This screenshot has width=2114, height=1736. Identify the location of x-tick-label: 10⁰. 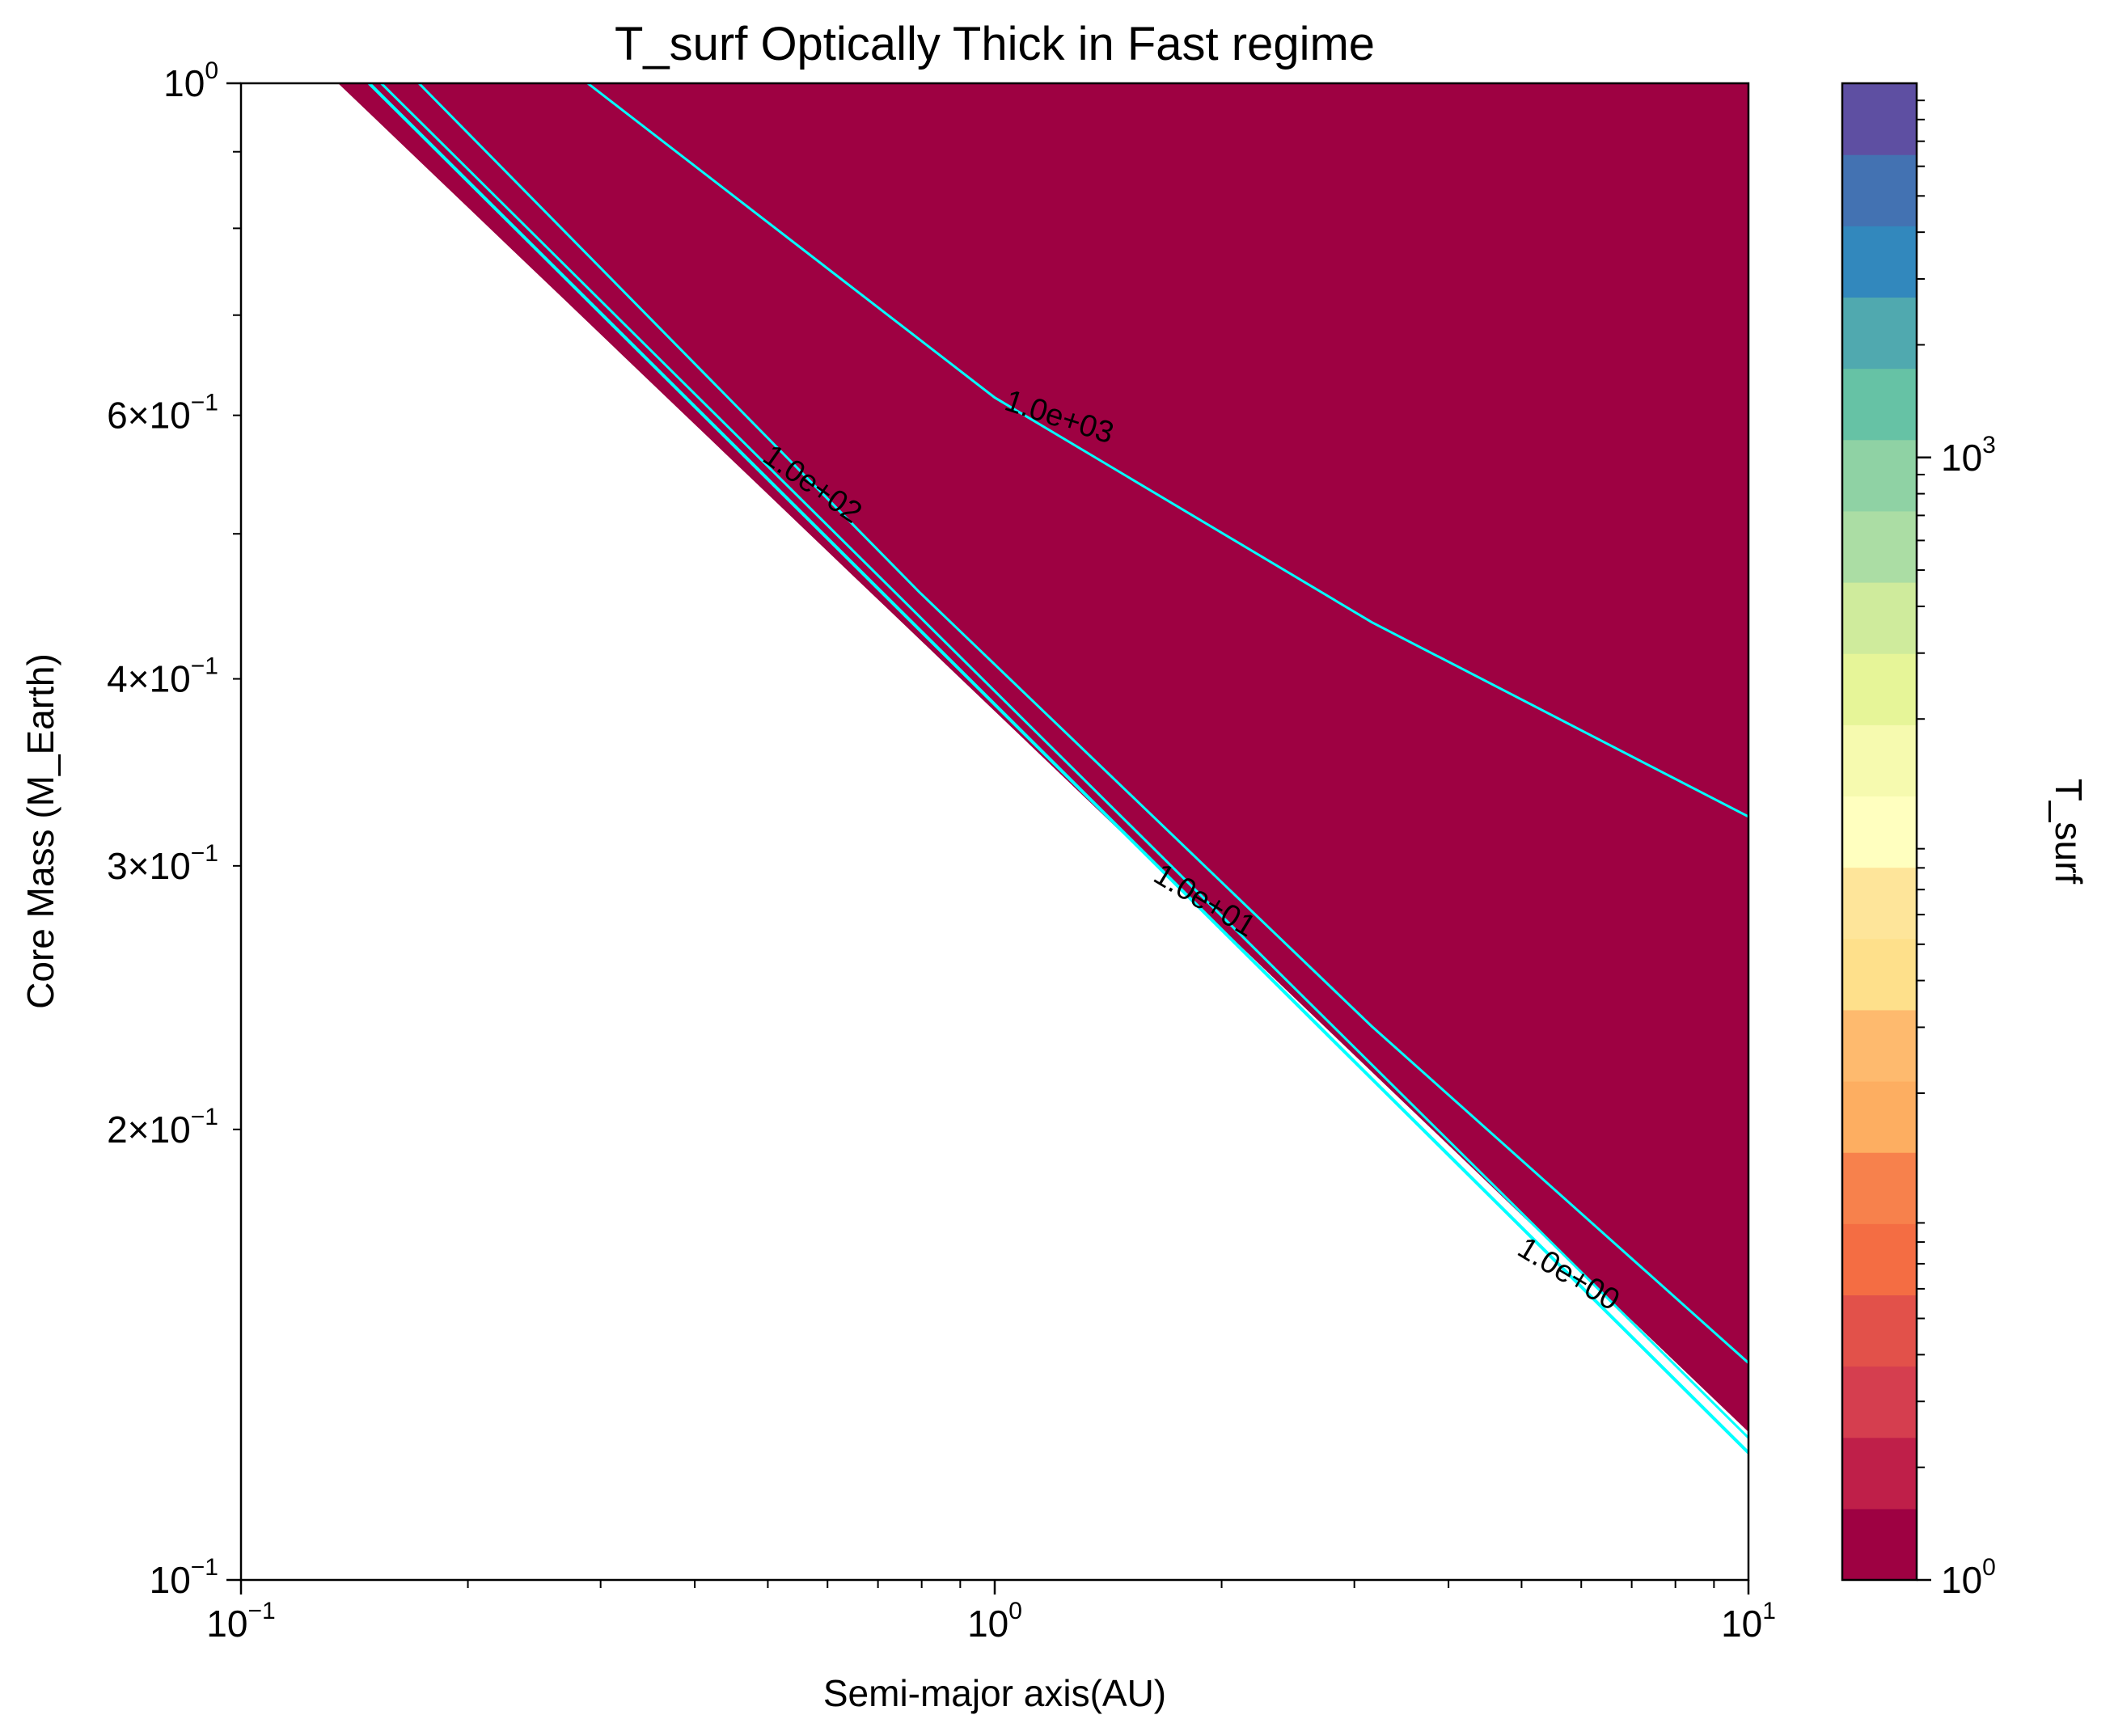
(994, 1621).